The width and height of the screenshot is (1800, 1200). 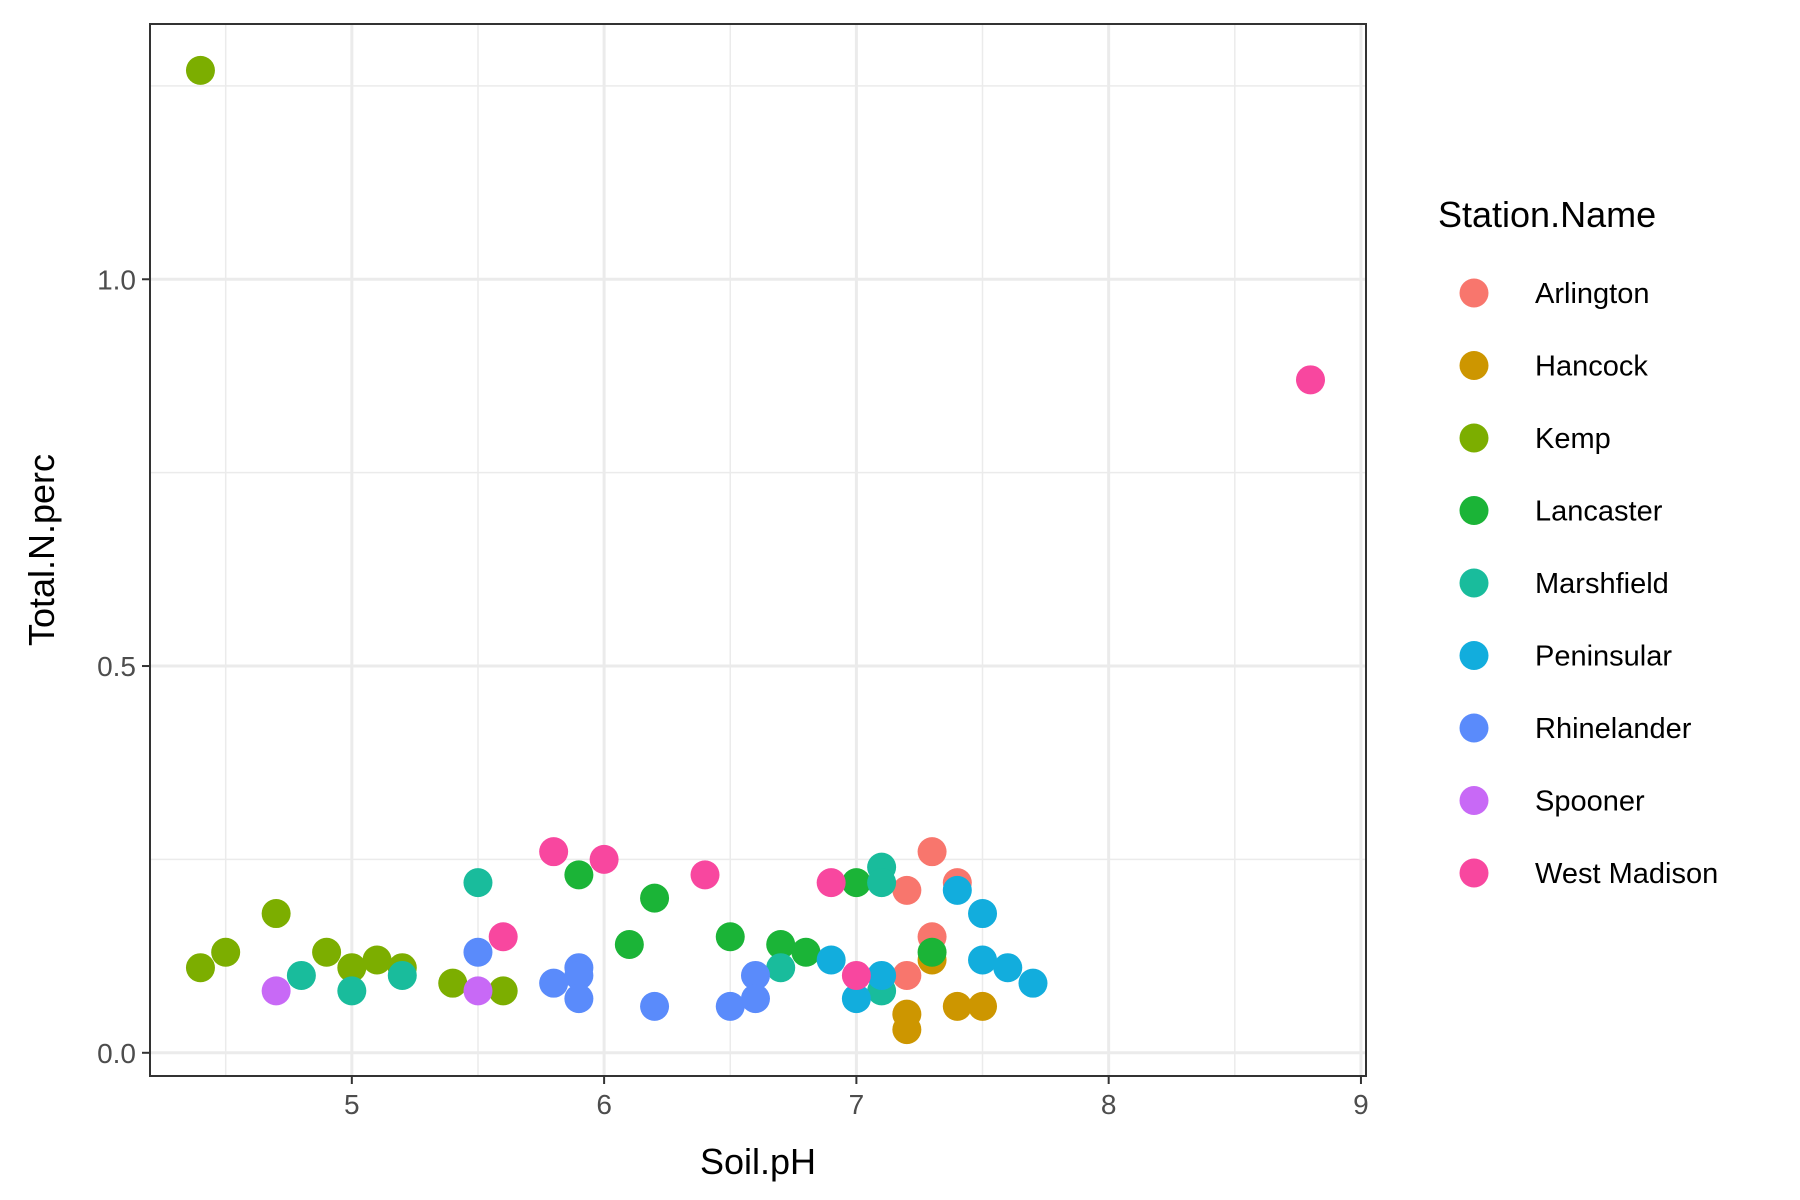 What do you see at coordinates (1573, 439) in the screenshot?
I see `legend-label-kemp: Kemp` at bounding box center [1573, 439].